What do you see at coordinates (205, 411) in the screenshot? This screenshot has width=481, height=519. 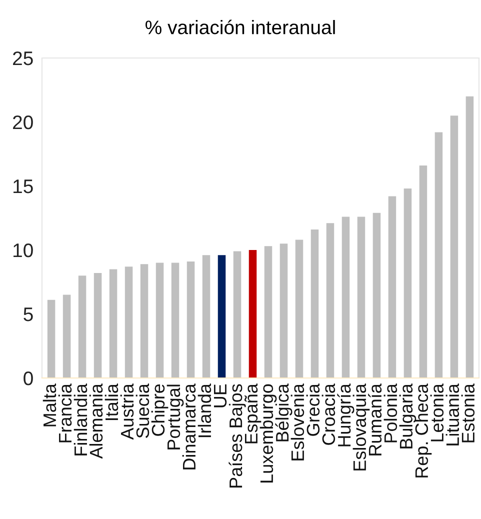 I see `x-tick-label: Irlanda` at bounding box center [205, 411].